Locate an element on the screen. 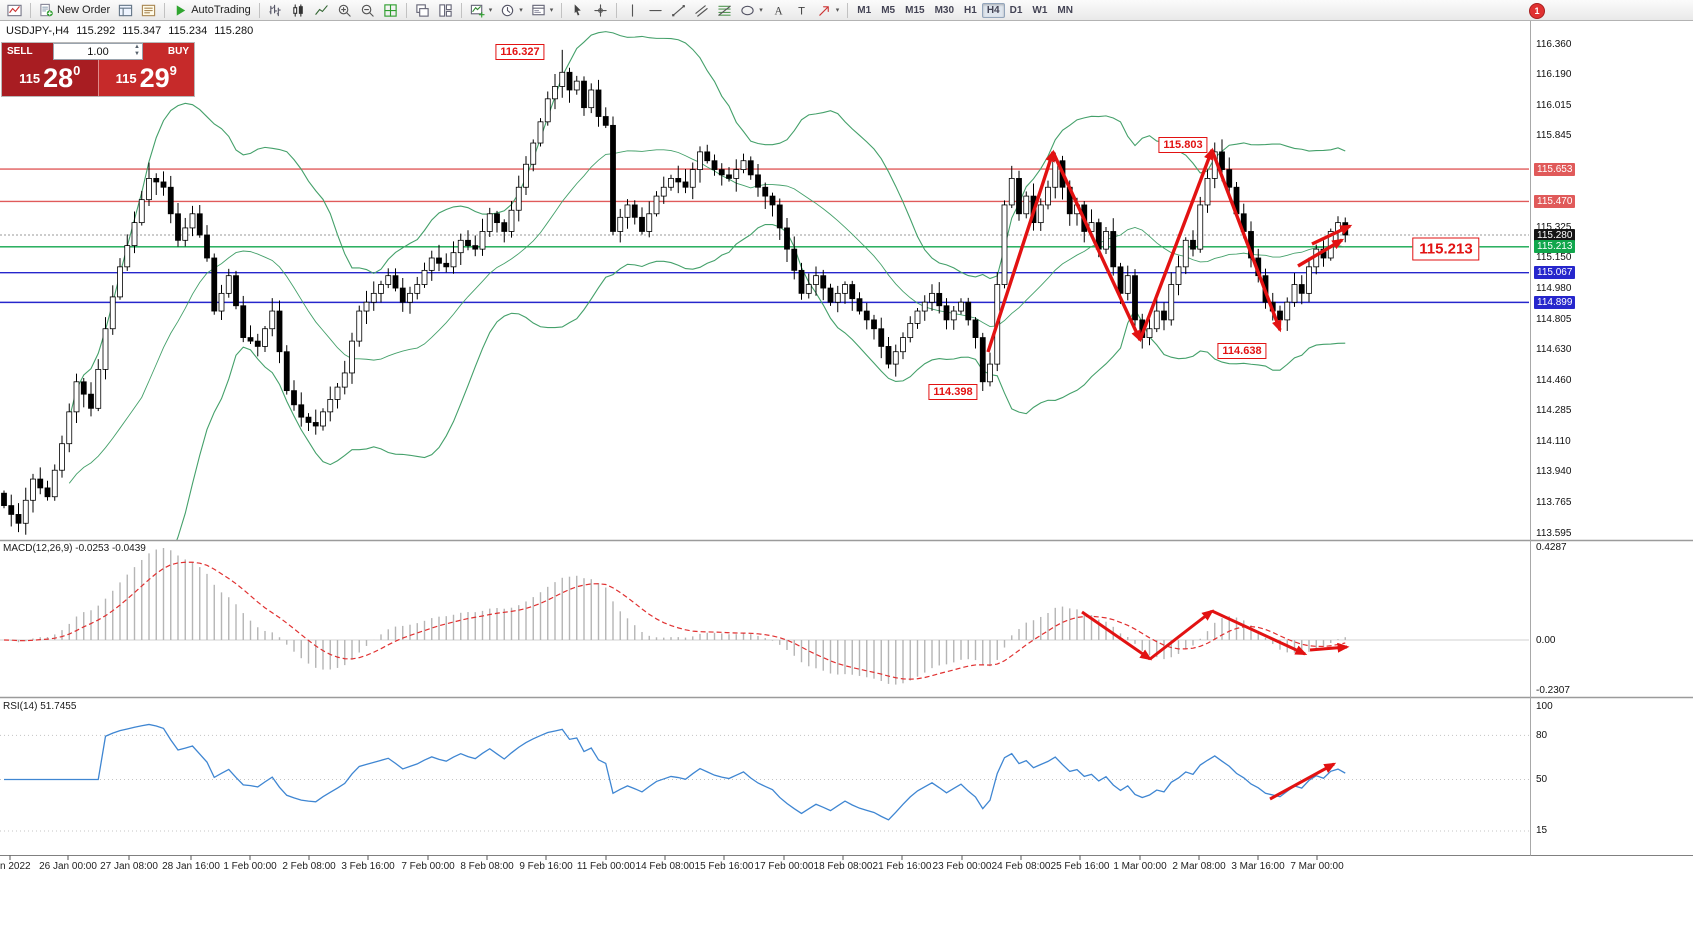  arrow-ne-icon is located at coordinates (824, 10).